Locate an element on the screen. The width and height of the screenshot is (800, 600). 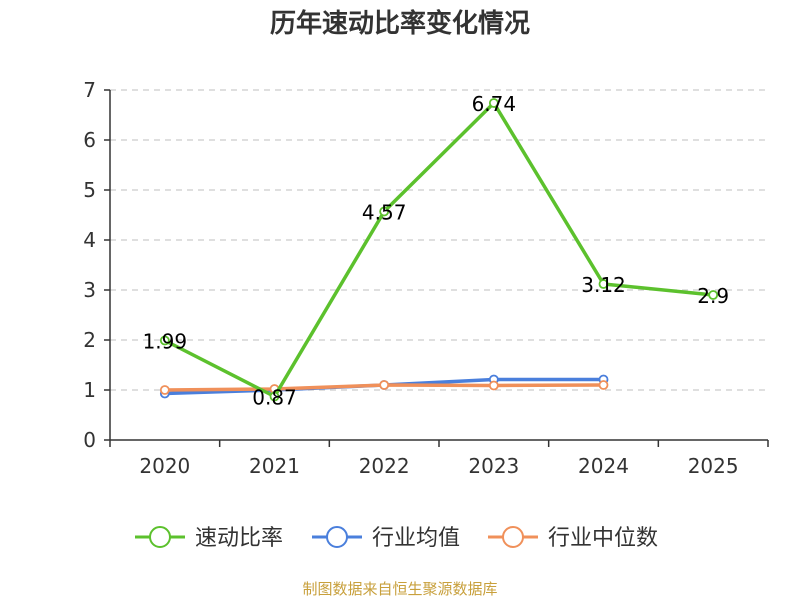
legend: 速动比率 行业均值 行业中位数 is located at coordinates (396, 538).